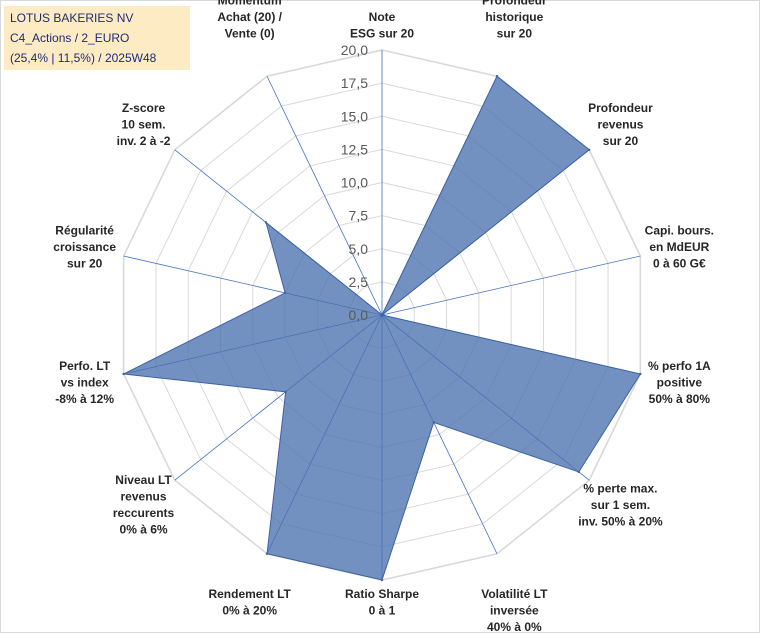  Describe the element at coordinates (382, 602) in the screenshot. I see `axis-label: Ratio Sharpe 0 à 1` at that location.